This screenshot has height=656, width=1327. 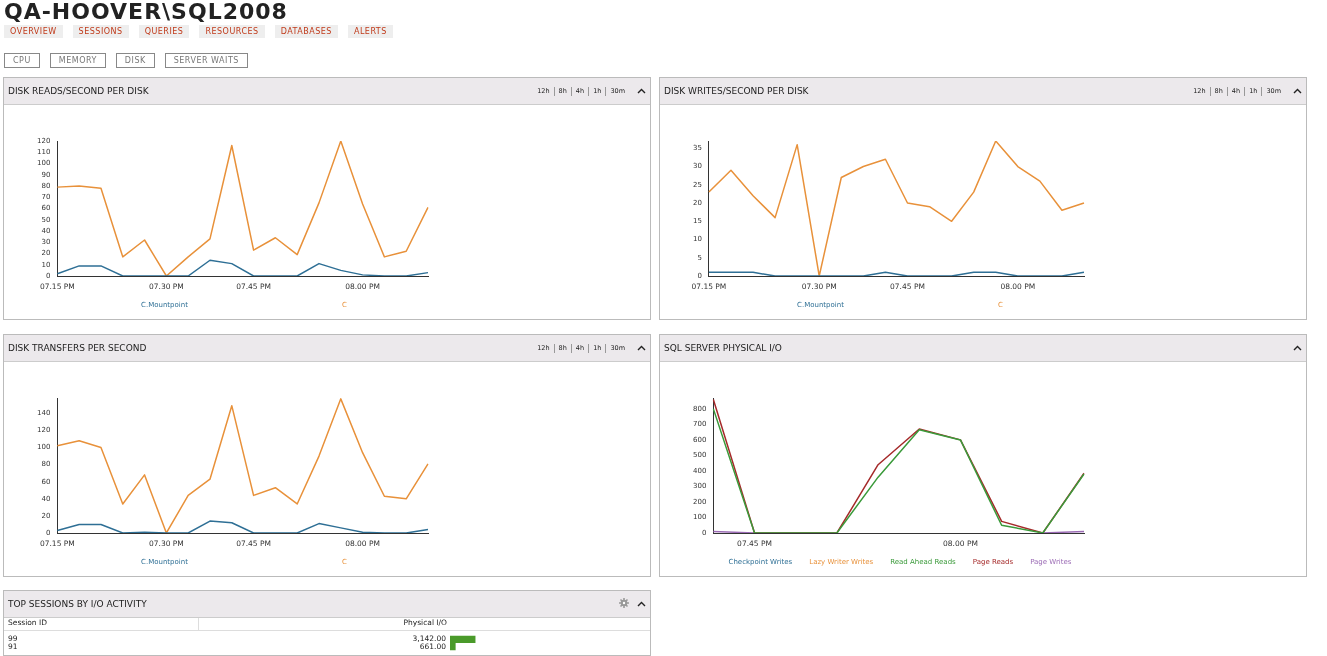 I want to click on chart-title: DISK READS/SECOND PER DISK, so click(x=79, y=91).